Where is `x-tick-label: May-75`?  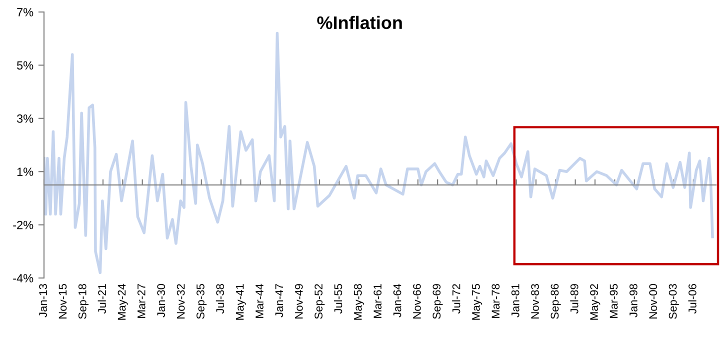 x-tick-label: May-75 is located at coordinates (477, 302).